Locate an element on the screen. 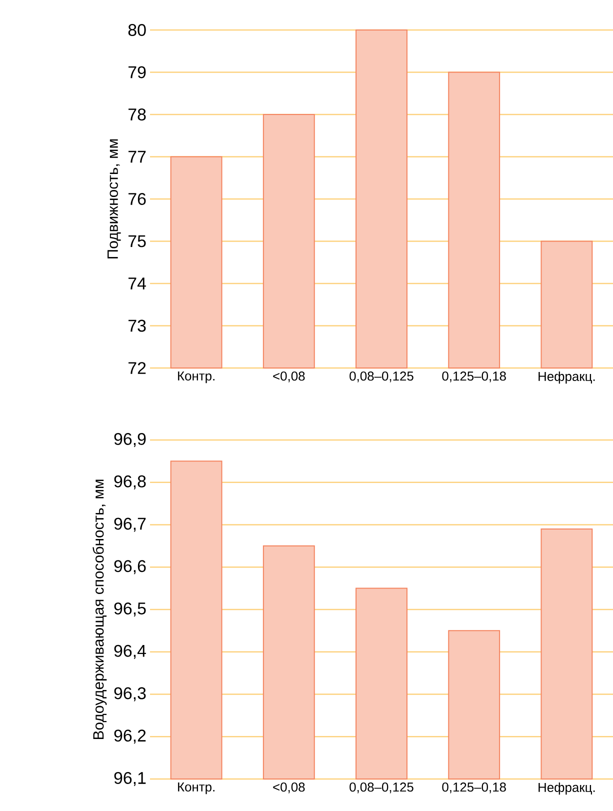  y-axis-title: Подвижность, мм is located at coordinates (114, 198).